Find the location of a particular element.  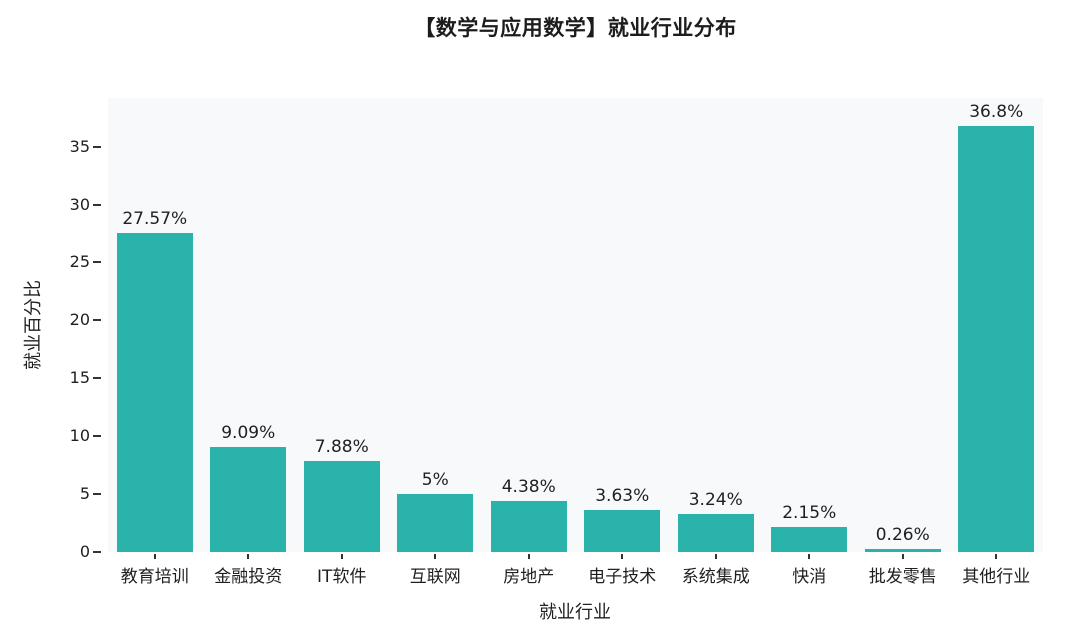

y-tick-label: 10 is located at coordinates (79, 436).